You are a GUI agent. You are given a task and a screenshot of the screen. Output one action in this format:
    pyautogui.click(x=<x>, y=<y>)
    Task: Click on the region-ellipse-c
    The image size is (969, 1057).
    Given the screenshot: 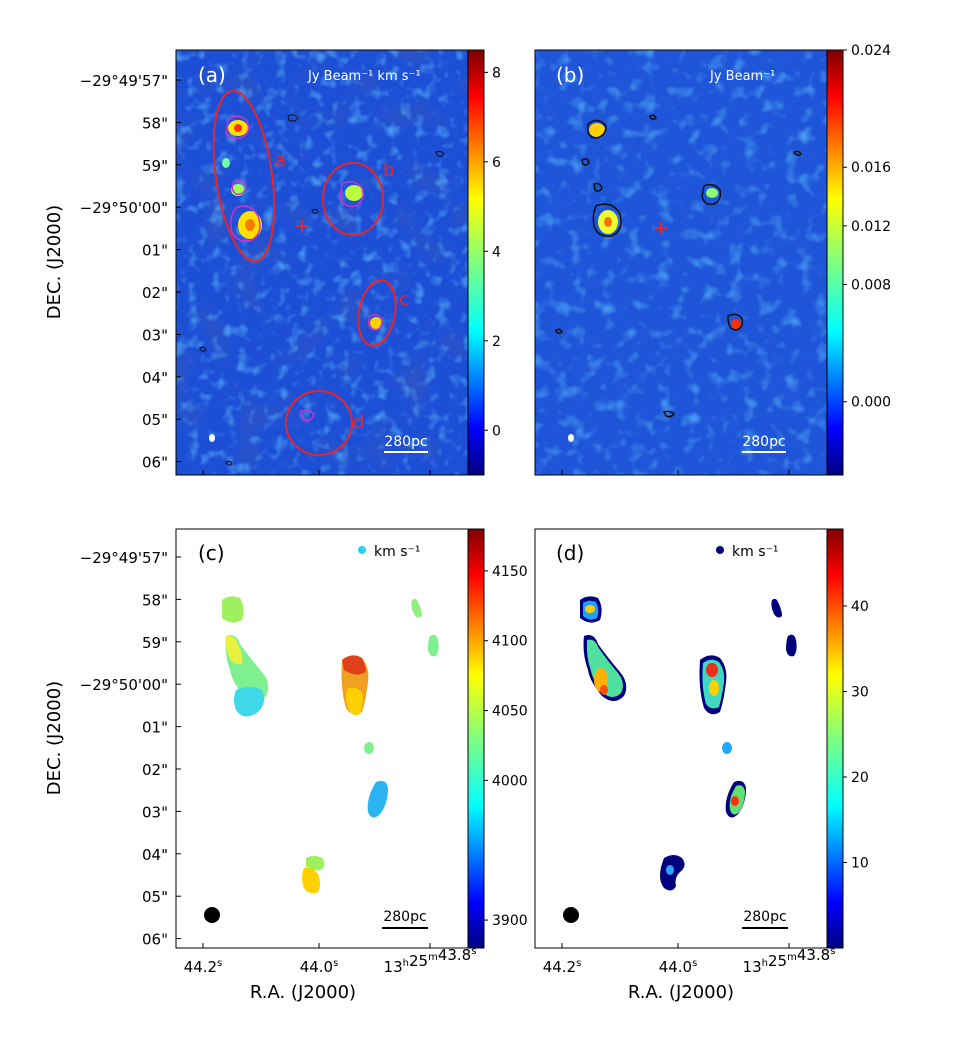 What is the action you would take?
    pyautogui.click(x=377, y=313)
    